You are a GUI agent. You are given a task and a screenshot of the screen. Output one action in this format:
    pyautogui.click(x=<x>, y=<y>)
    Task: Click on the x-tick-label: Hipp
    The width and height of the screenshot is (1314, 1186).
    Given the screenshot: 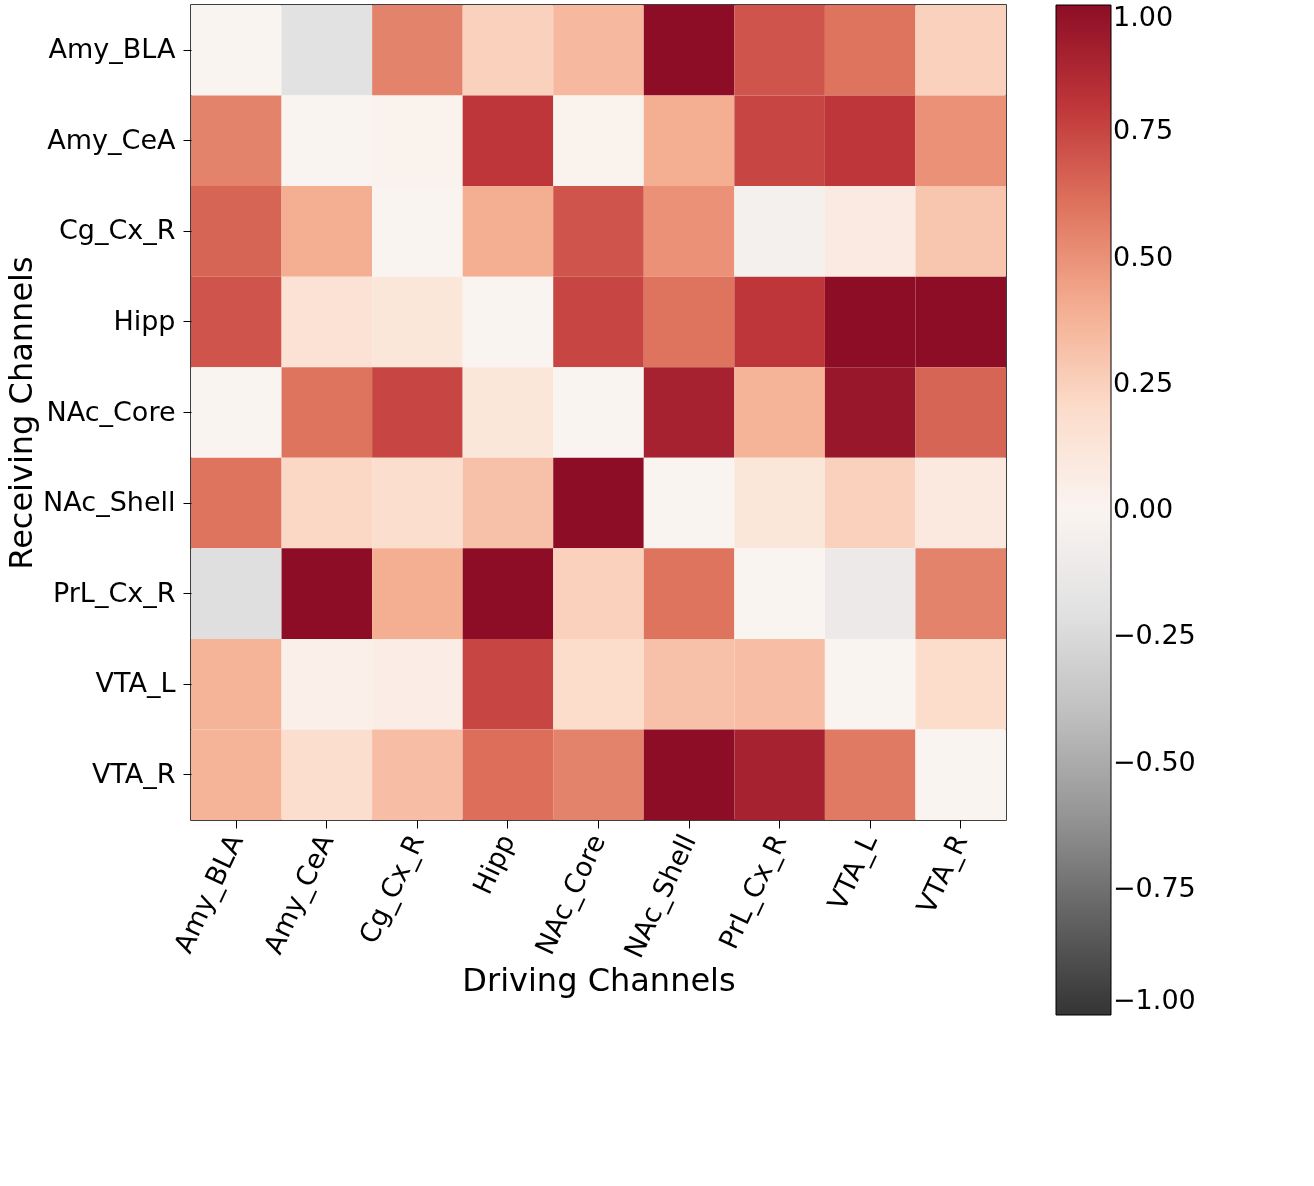 What is the action you would take?
    pyautogui.click(x=493, y=864)
    